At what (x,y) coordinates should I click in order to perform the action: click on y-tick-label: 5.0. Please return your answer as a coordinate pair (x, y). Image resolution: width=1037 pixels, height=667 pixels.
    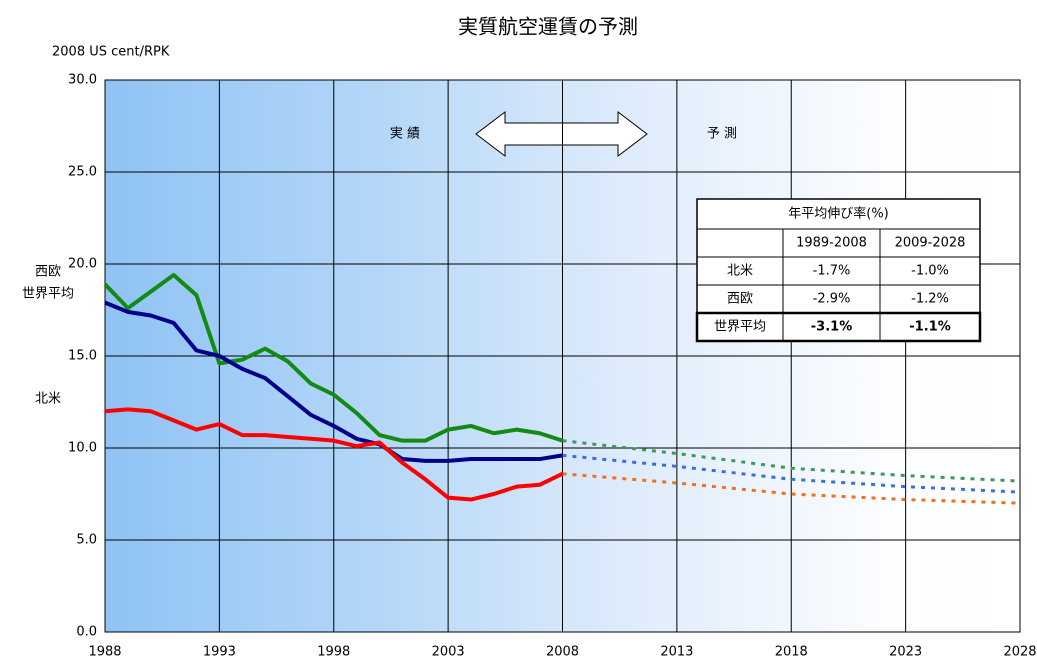
    Looking at the image, I should click on (86, 540).